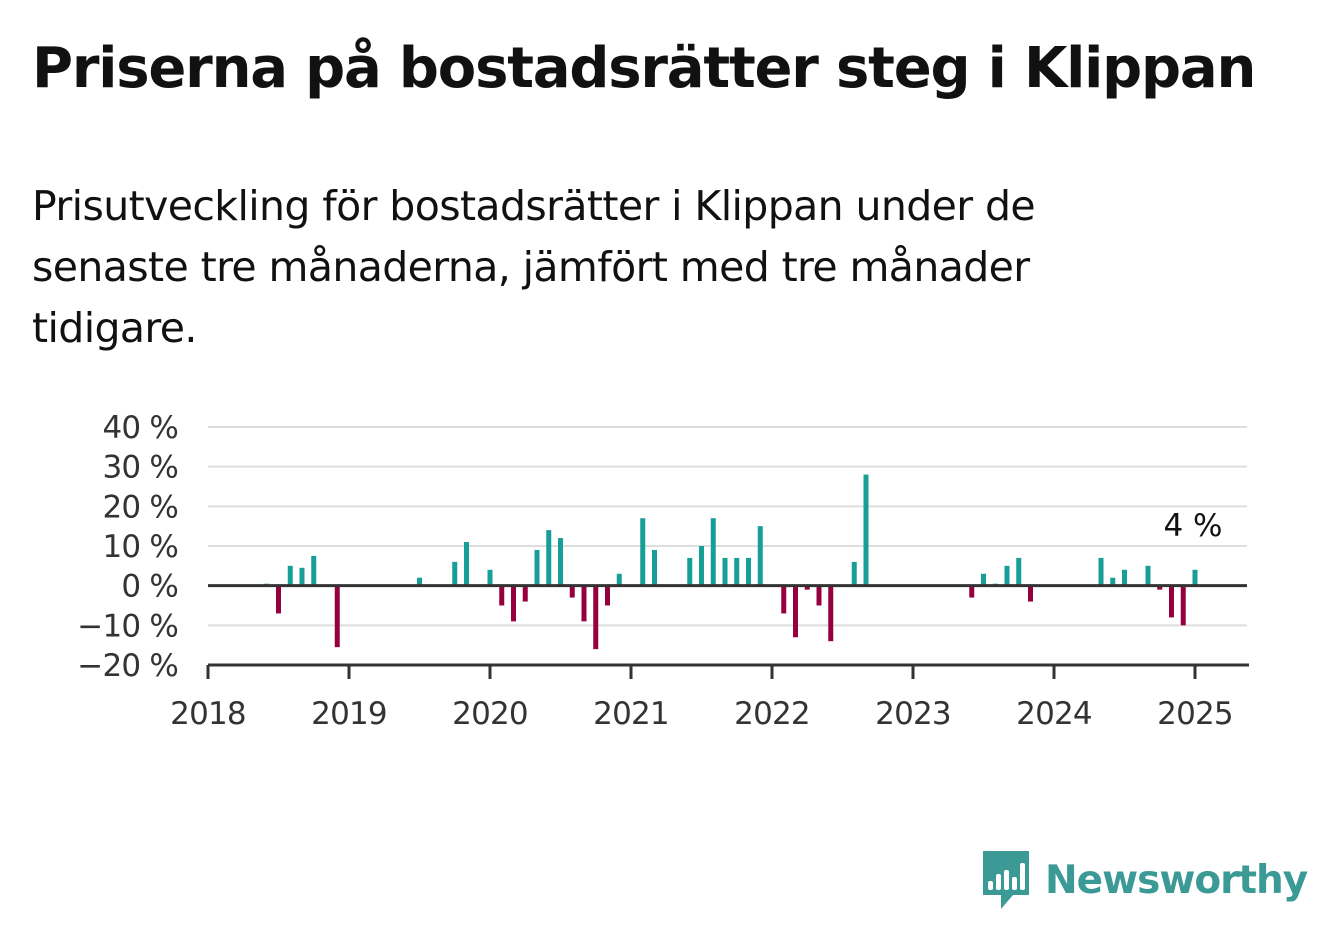 The image size is (1322, 939). Describe the element at coordinates (208, 714) in the screenshot. I see `x-tick-label: 2018` at that location.